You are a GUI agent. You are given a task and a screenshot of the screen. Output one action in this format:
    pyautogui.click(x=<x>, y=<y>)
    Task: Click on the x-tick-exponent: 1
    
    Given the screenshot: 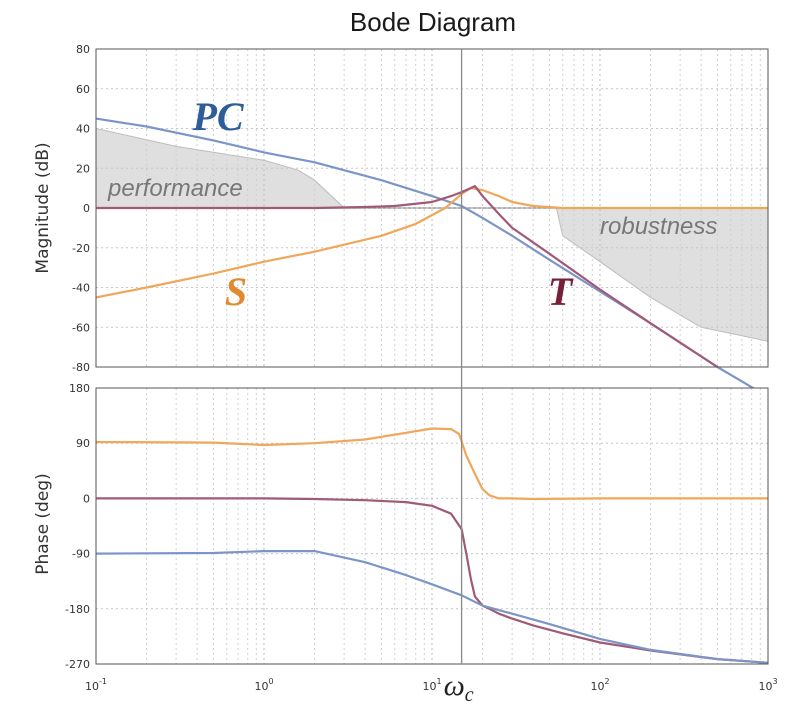 What is the action you would take?
    pyautogui.click(x=438, y=681)
    